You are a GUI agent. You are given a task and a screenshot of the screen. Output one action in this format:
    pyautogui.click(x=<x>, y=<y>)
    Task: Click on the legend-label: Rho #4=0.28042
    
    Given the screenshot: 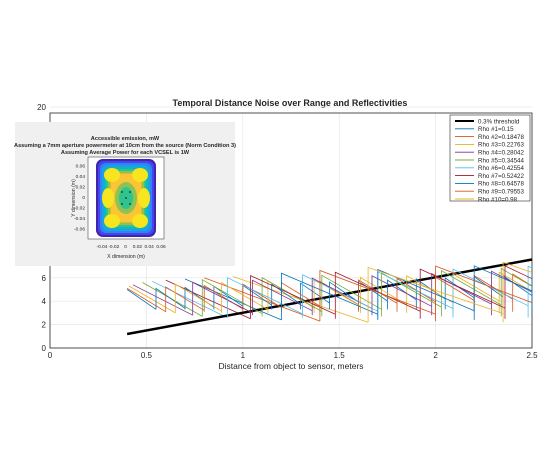 What is the action you would take?
    pyautogui.click(x=501, y=153)
    